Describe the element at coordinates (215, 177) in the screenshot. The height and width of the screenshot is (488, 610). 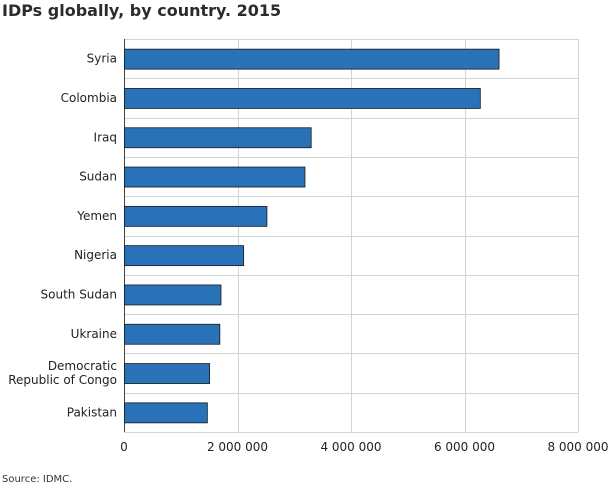
I see `bar-sudan` at that location.